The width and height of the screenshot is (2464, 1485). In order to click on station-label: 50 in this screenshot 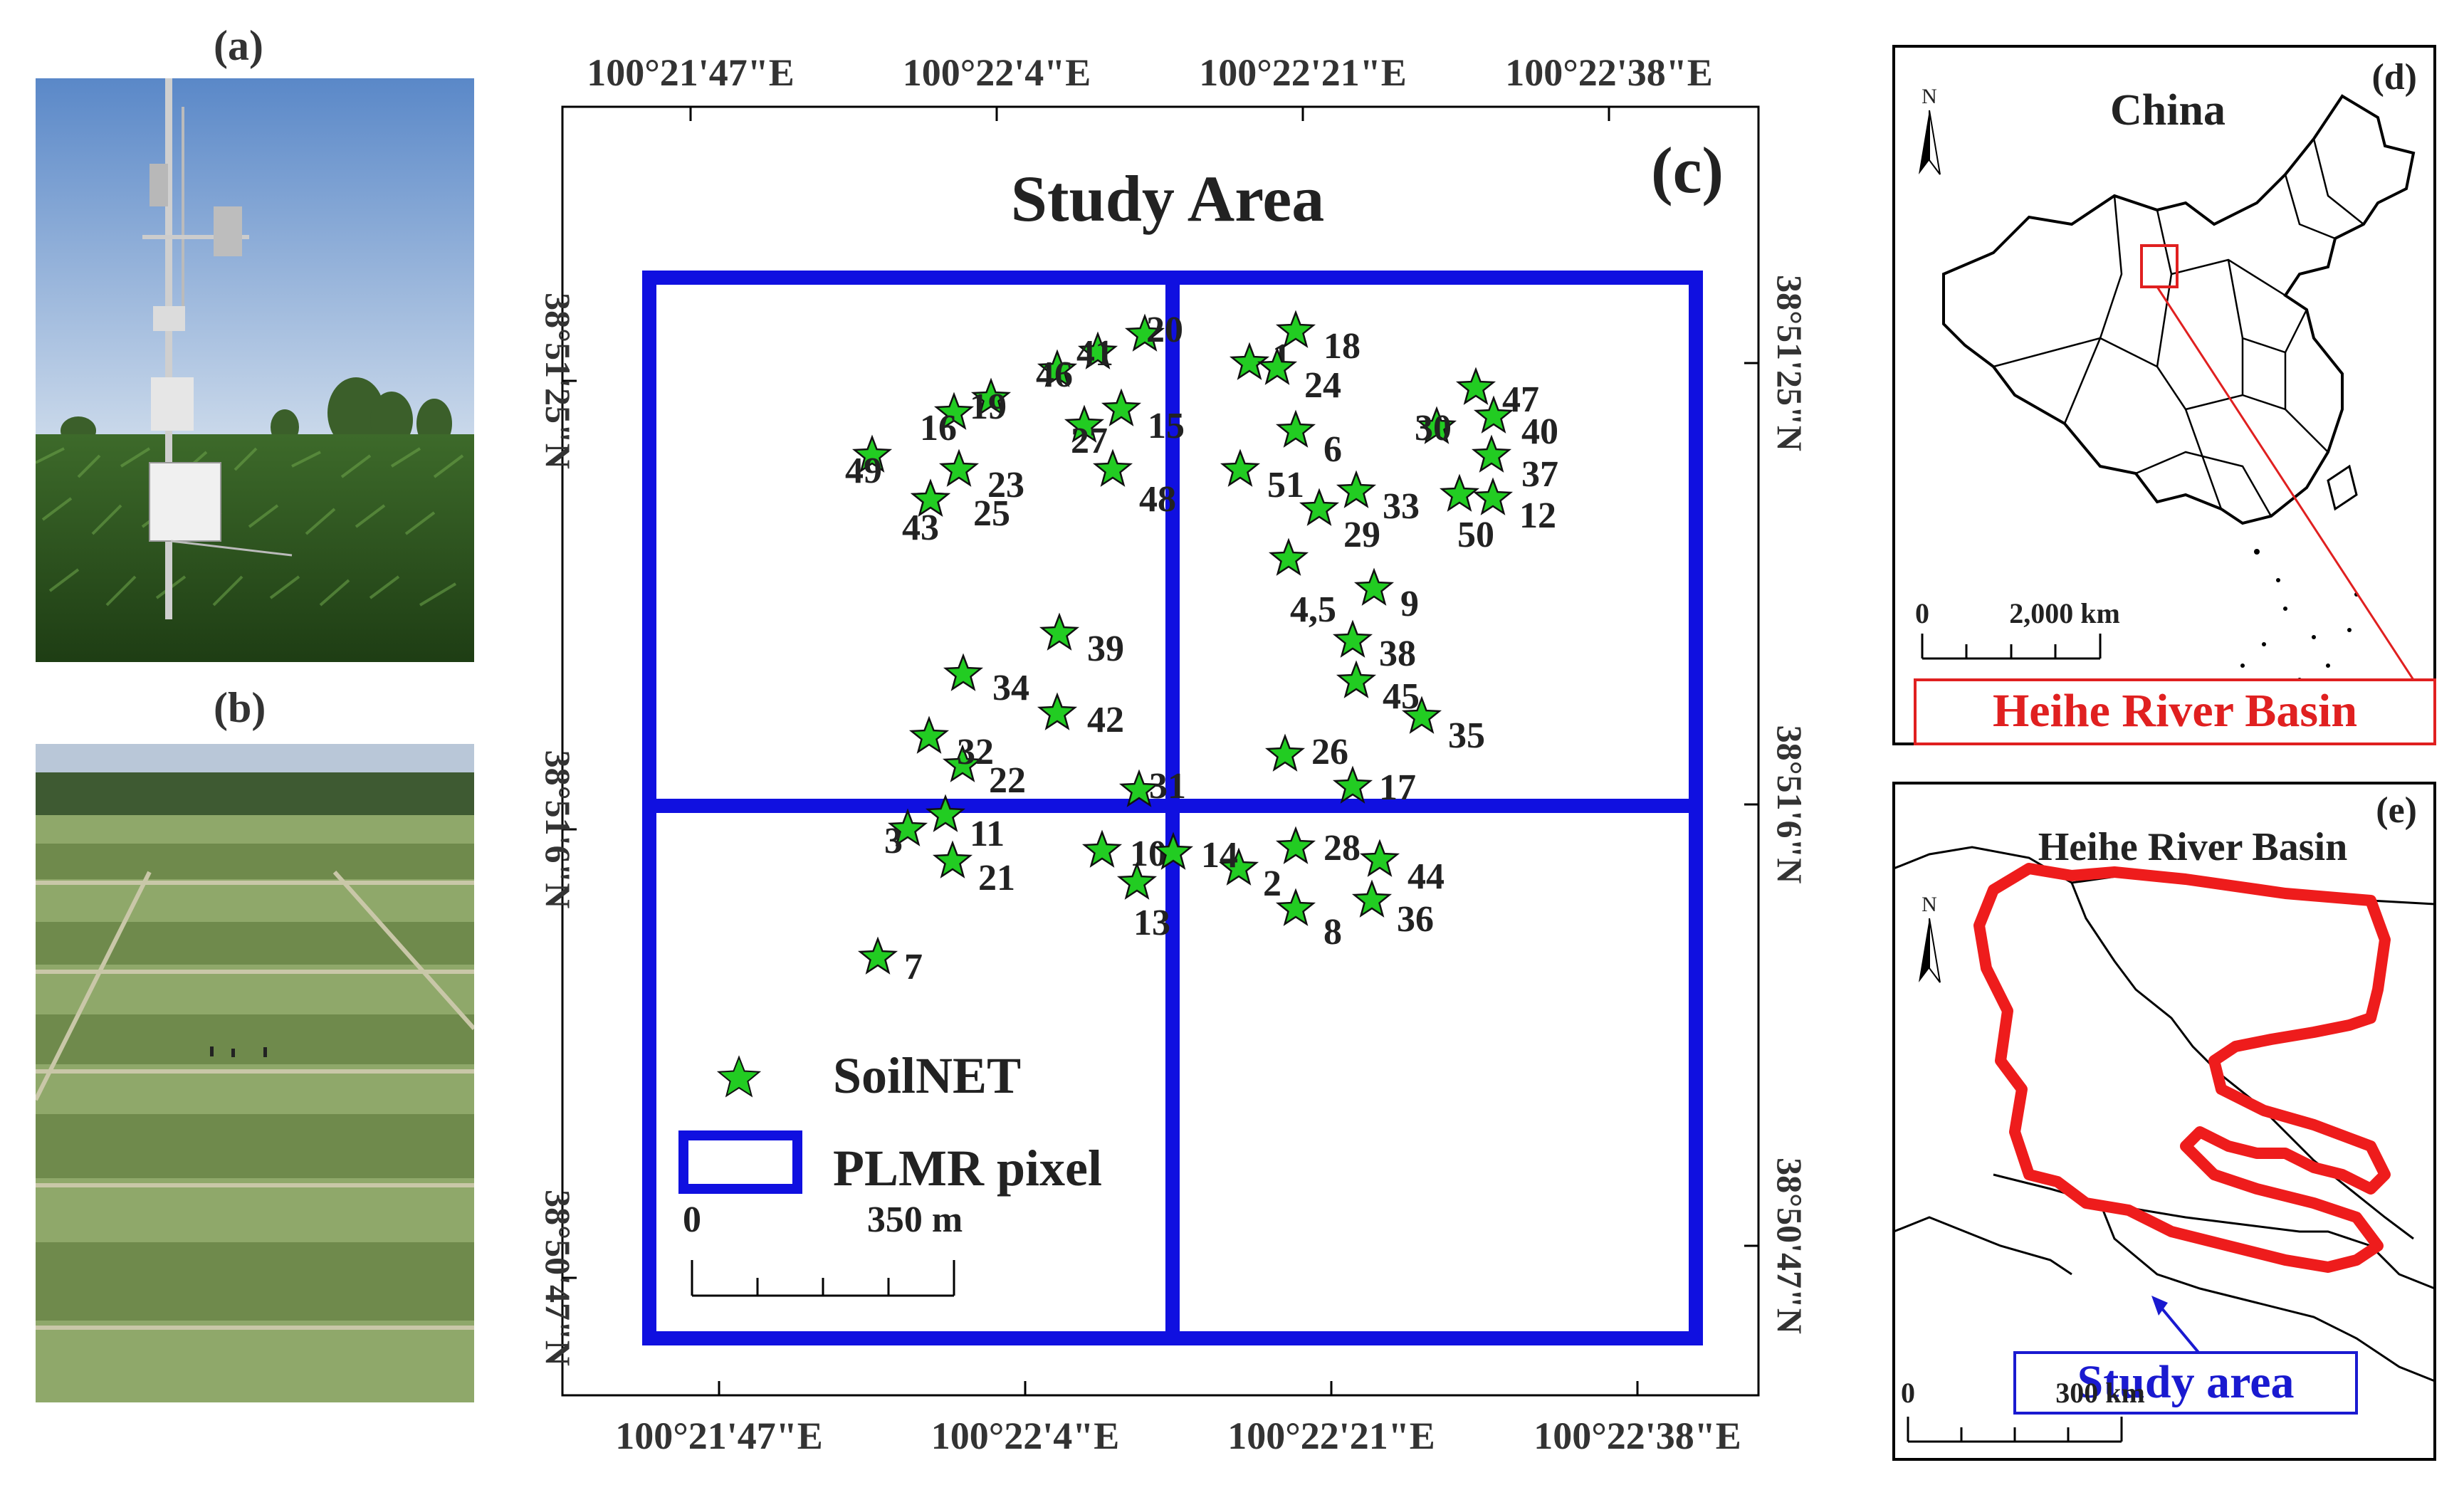, I will do `click(1475, 535)`.